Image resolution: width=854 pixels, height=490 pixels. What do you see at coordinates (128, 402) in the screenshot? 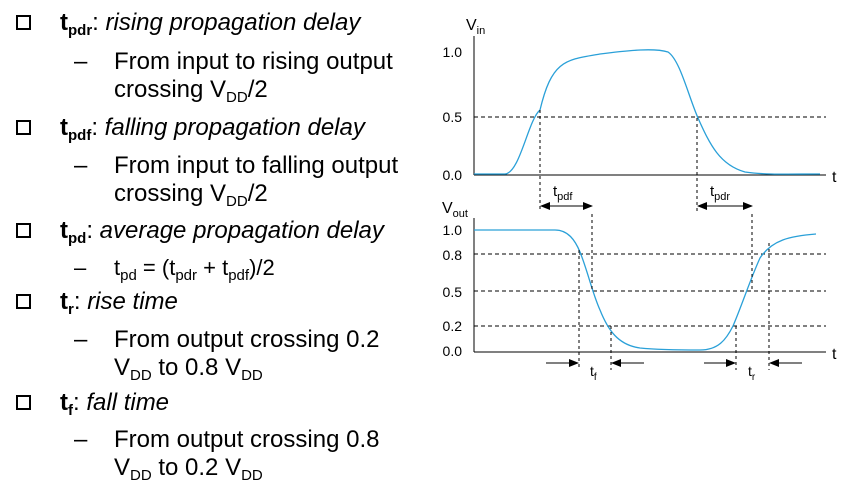
I see `description: fall time` at bounding box center [128, 402].